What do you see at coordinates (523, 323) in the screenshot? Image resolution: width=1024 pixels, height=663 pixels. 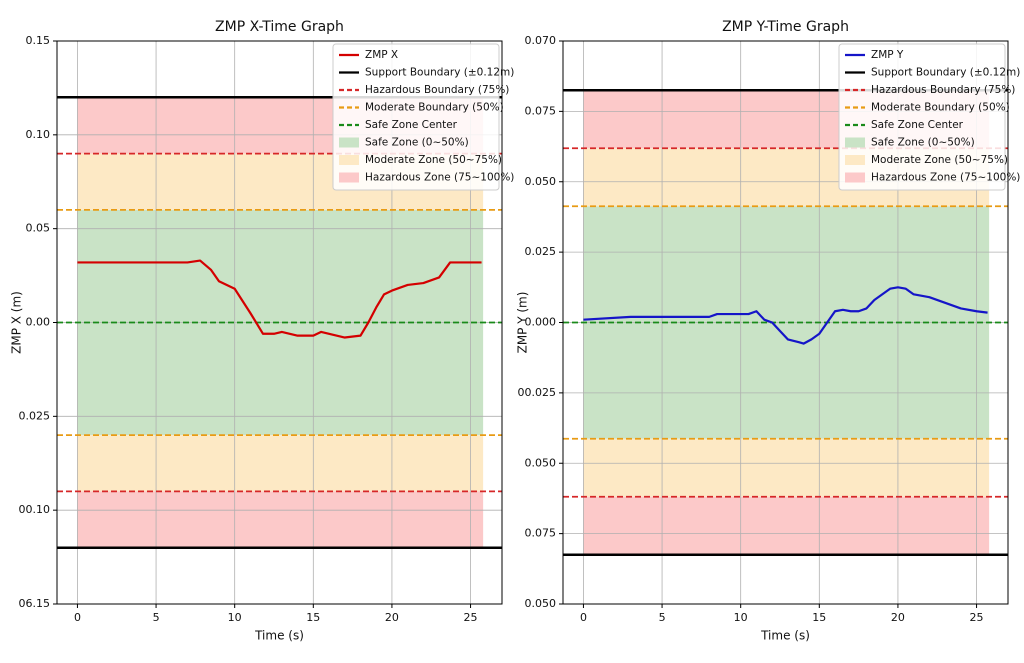 I see `y-axis-label: ZMP Y (m)` at bounding box center [523, 323].